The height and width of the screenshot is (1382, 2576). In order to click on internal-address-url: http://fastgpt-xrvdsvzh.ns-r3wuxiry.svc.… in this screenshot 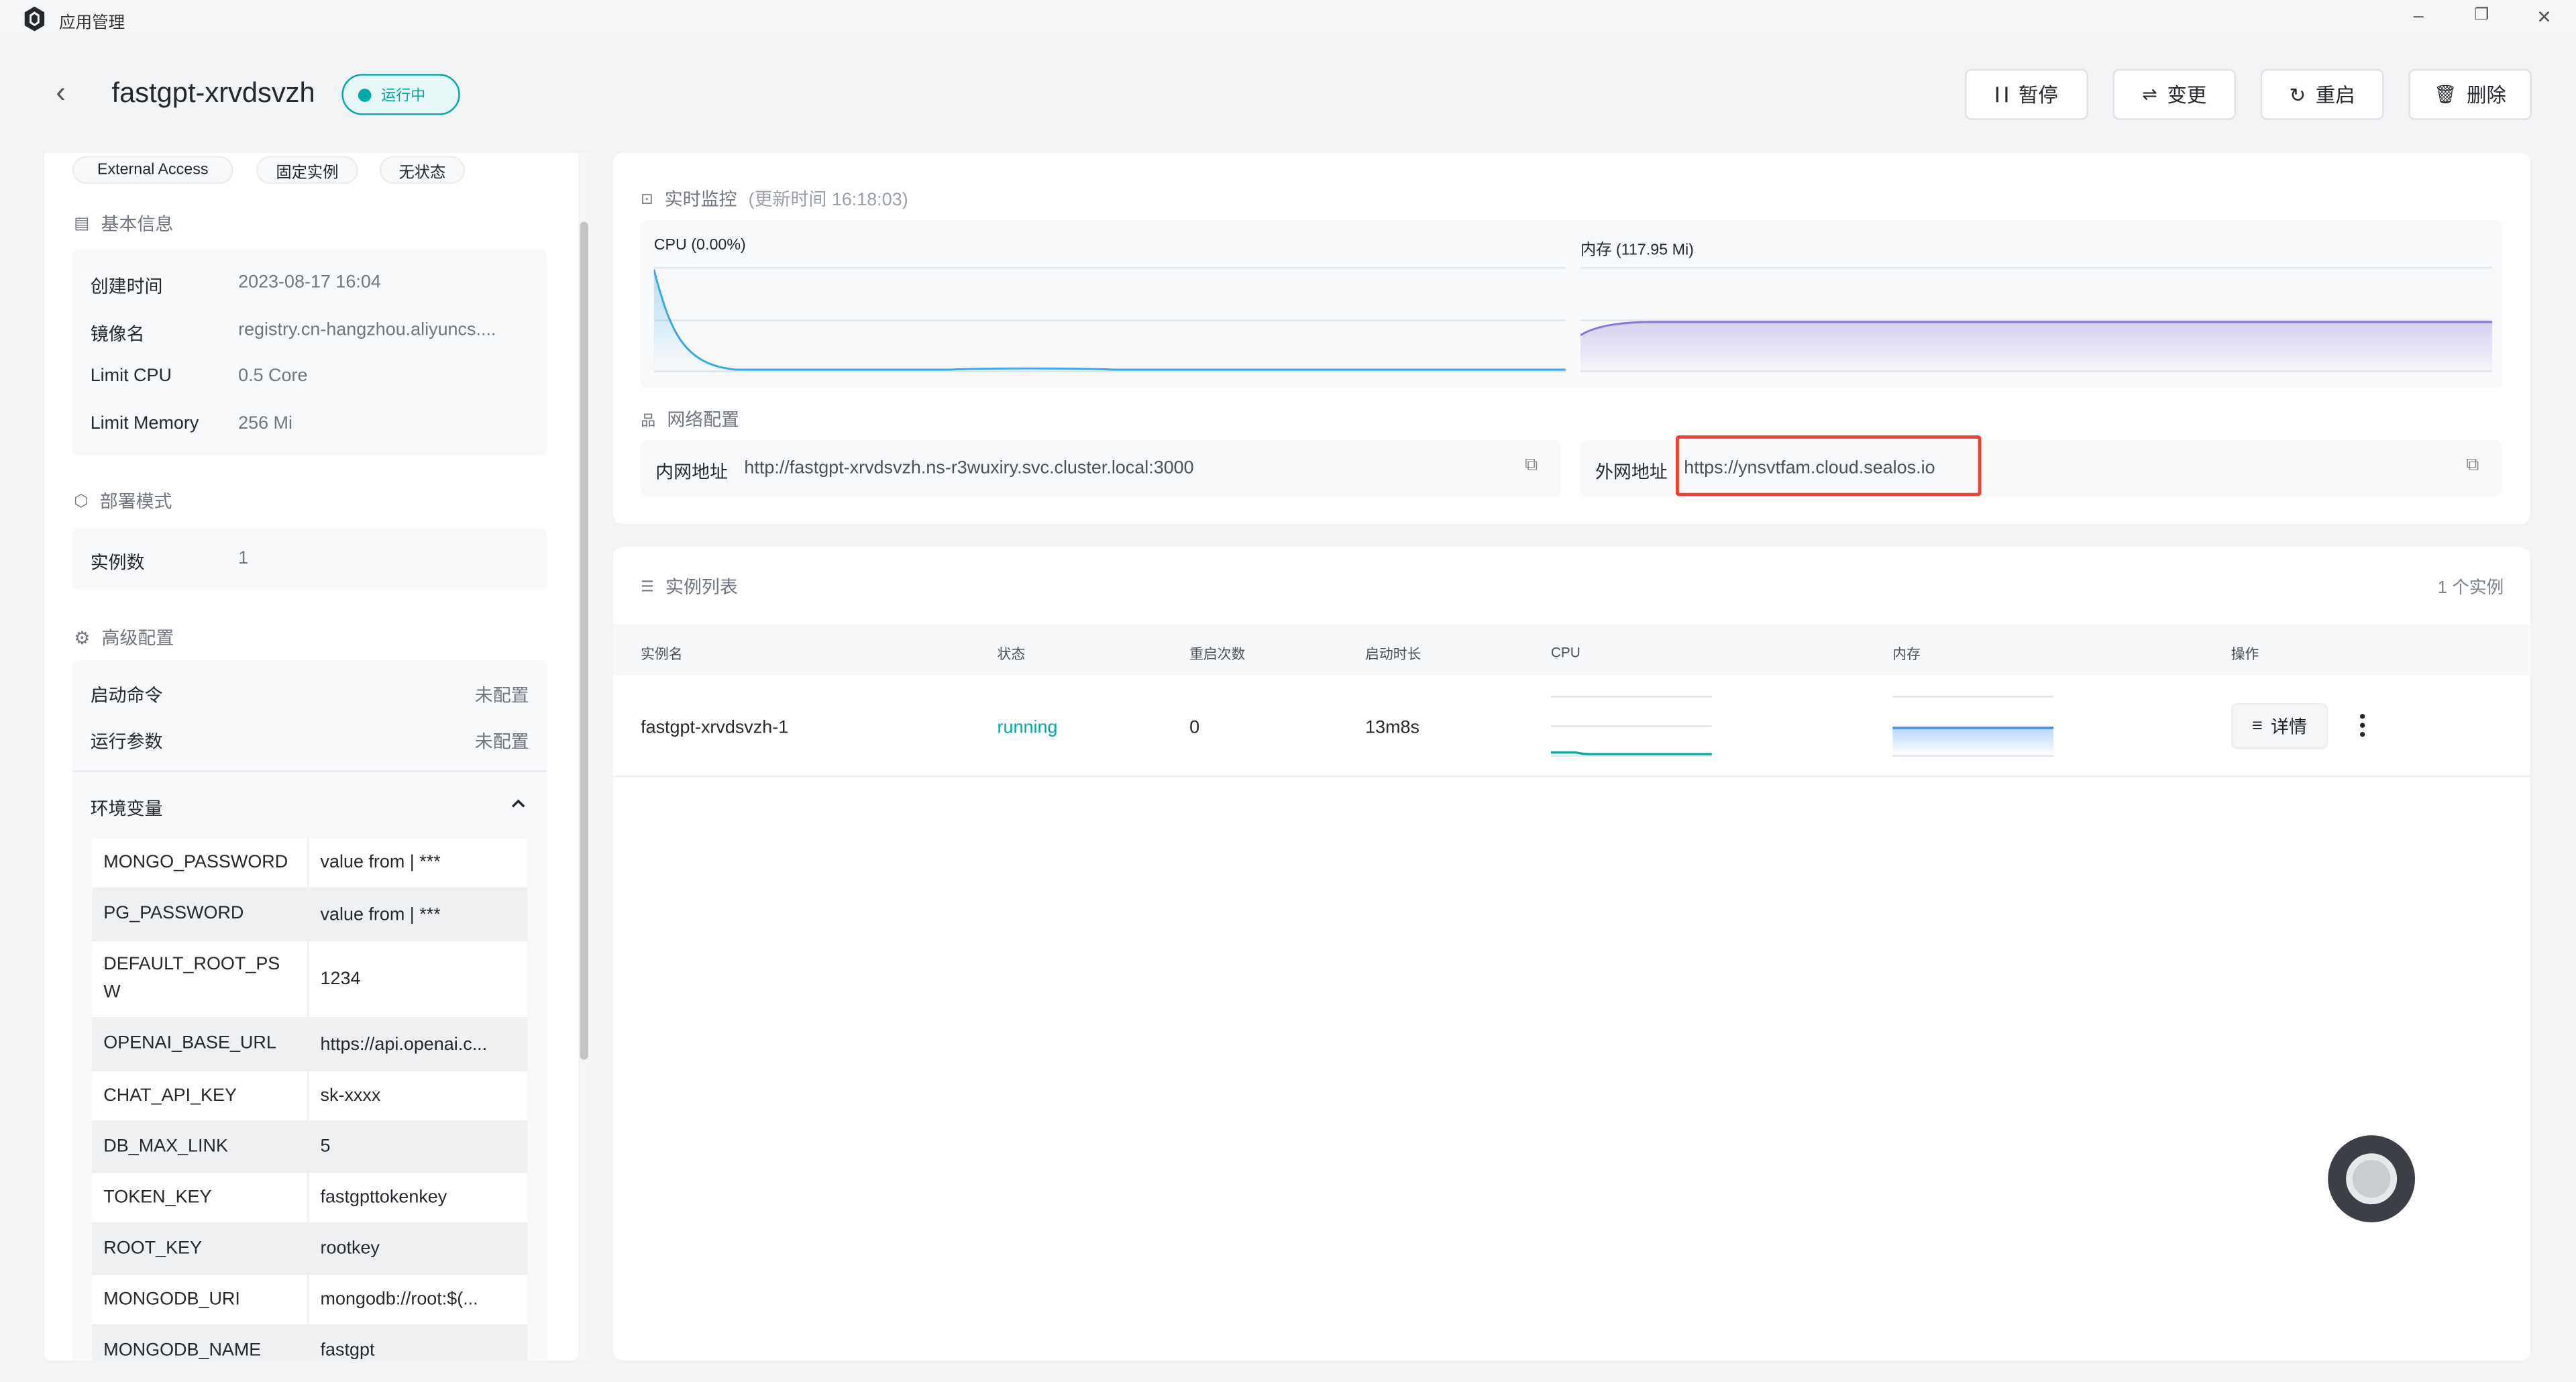, I will do `click(969, 468)`.